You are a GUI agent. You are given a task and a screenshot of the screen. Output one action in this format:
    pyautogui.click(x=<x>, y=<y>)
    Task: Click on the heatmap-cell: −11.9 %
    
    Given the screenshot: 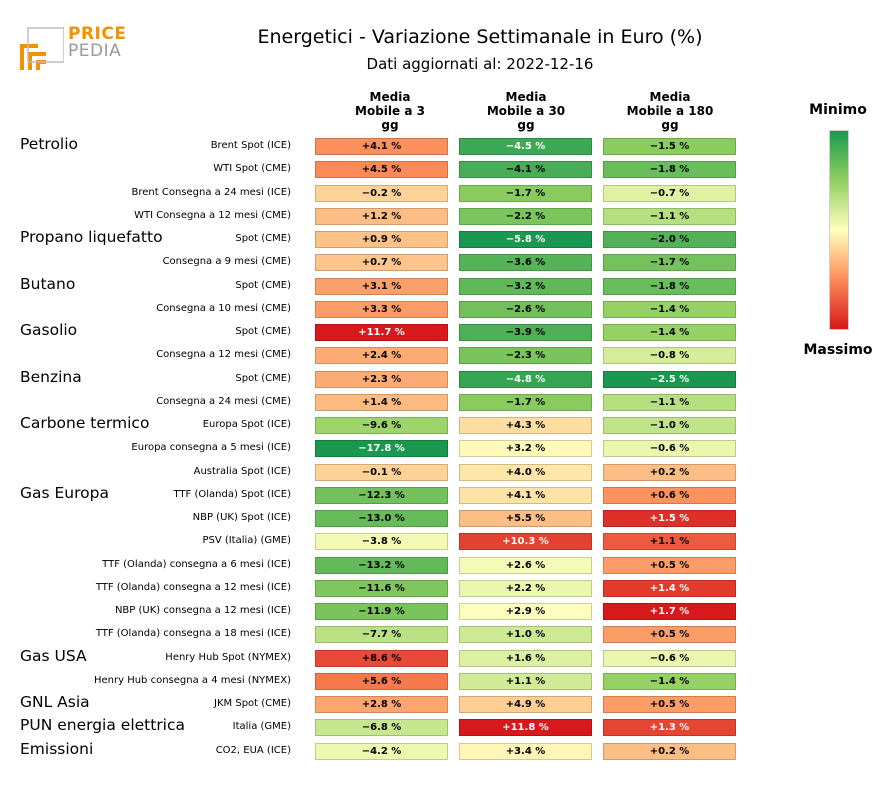 What is the action you would take?
    pyautogui.click(x=381, y=611)
    